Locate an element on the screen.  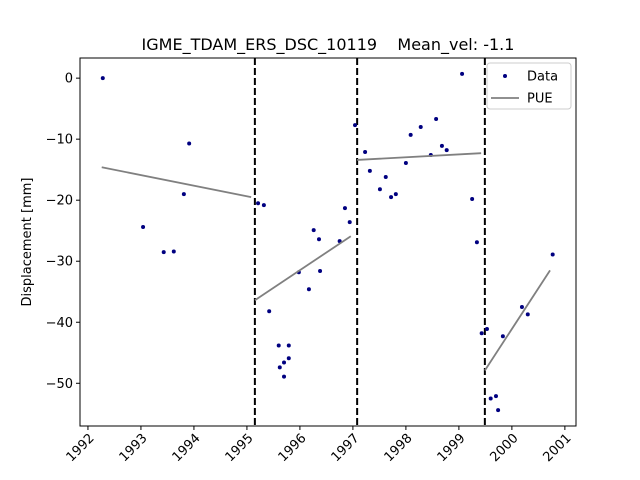
y-tick-label: −50 is located at coordinates (59, 384).